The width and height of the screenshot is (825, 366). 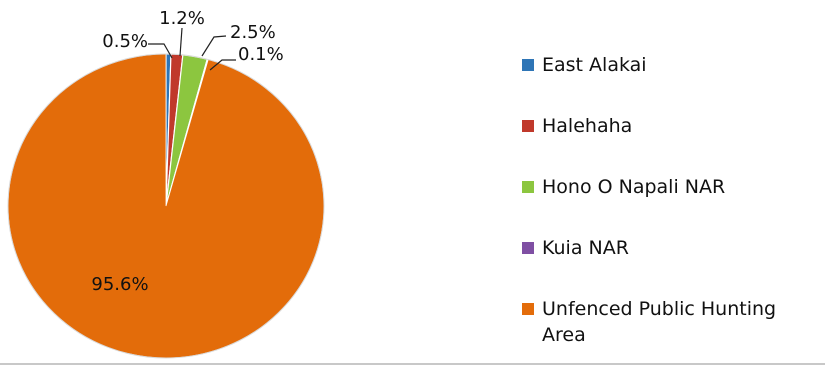 What do you see at coordinates (594, 65) in the screenshot?
I see `legend-label-east-alakai: East Alakai` at bounding box center [594, 65].